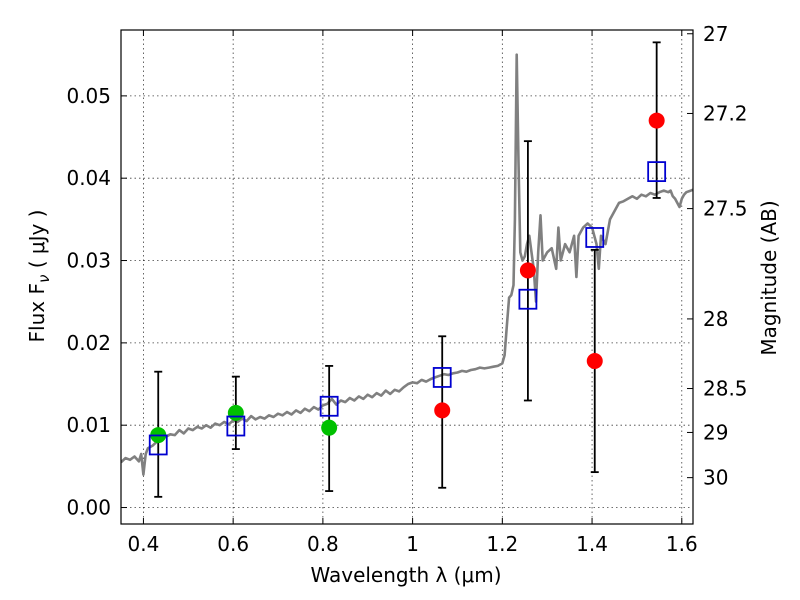 The width and height of the screenshot is (800, 600). What do you see at coordinates (725, 389) in the screenshot?
I see `y2-tick-label: 28.5` at bounding box center [725, 389].